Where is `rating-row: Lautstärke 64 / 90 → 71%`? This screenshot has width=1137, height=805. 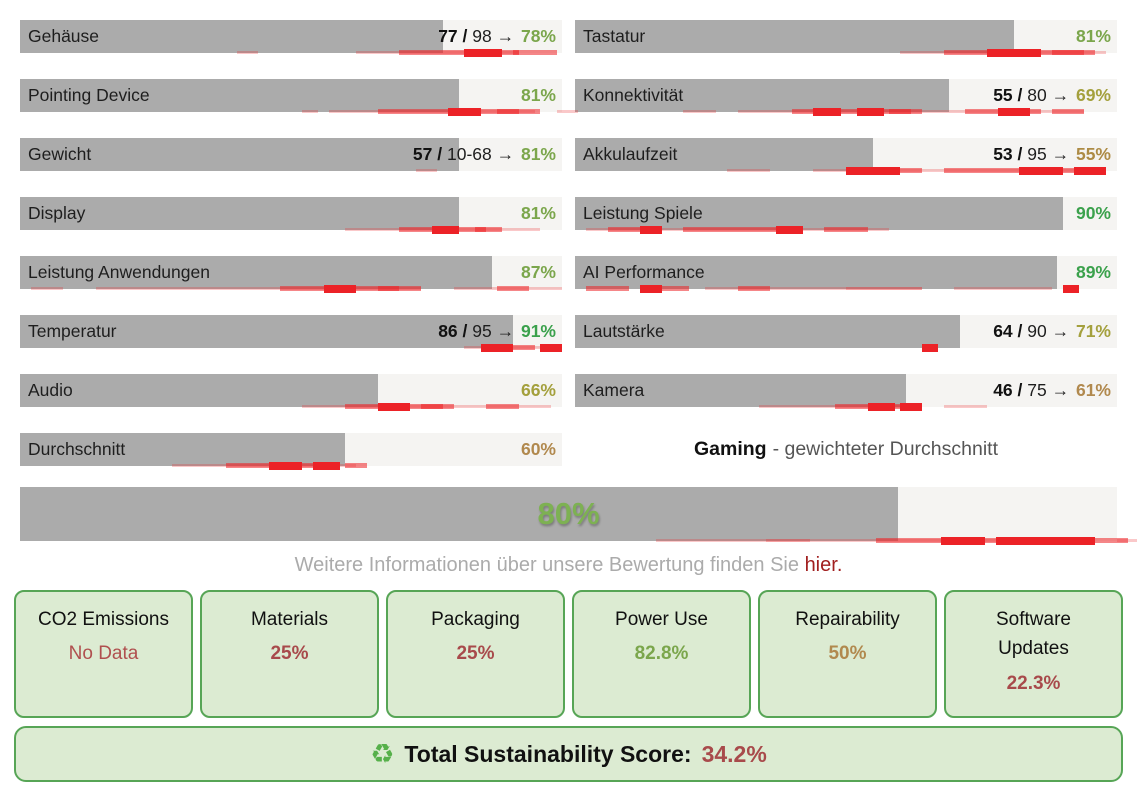 rating-row: Lautstärke 64 / 90 → 71% is located at coordinates (846, 333).